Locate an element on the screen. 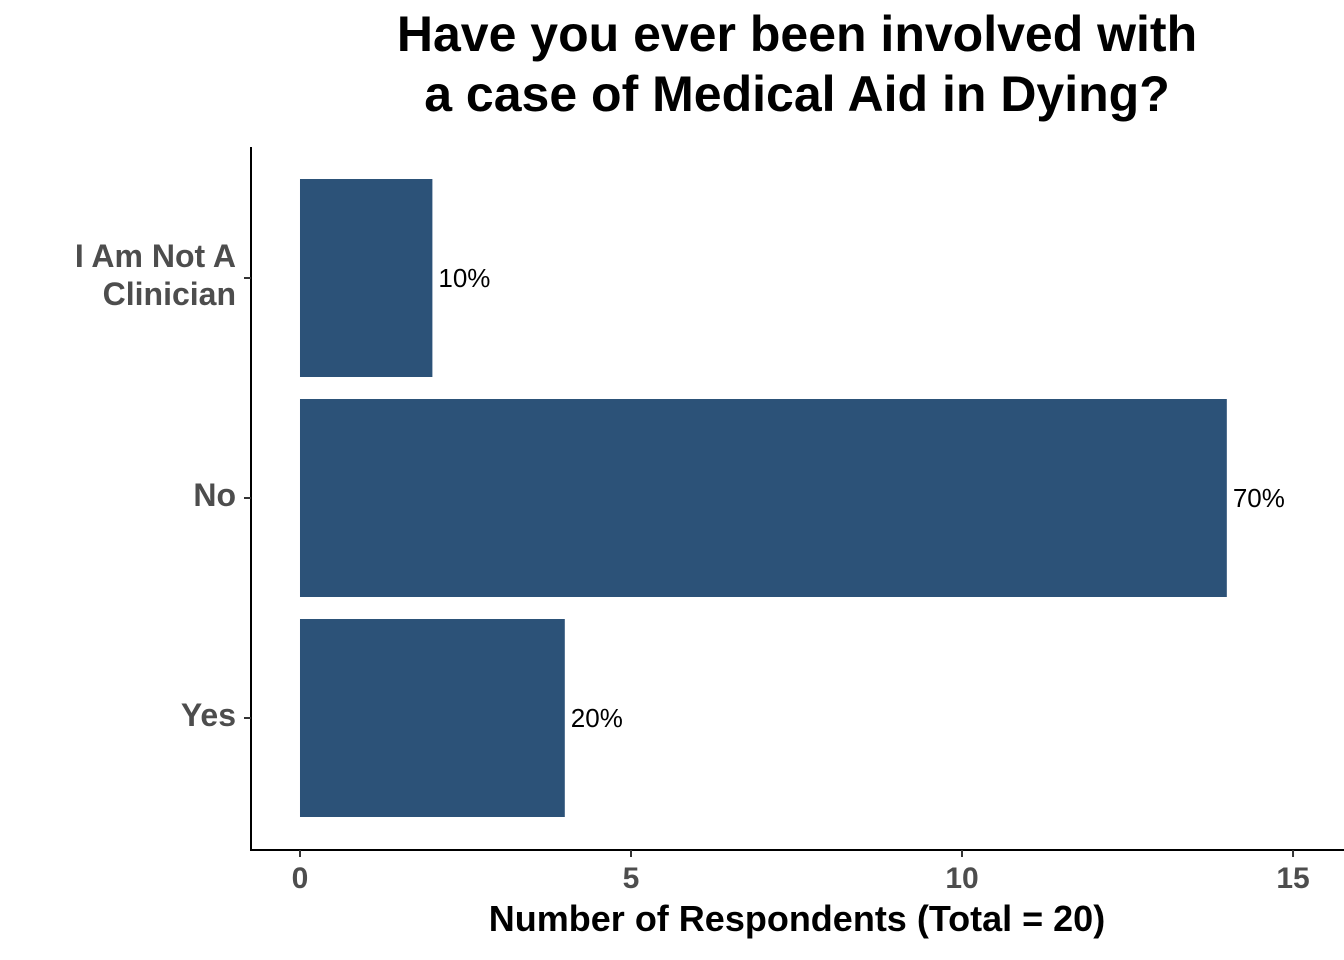 This screenshot has height=960, width=1344. x-tick-label: 0 is located at coordinates (300, 878).